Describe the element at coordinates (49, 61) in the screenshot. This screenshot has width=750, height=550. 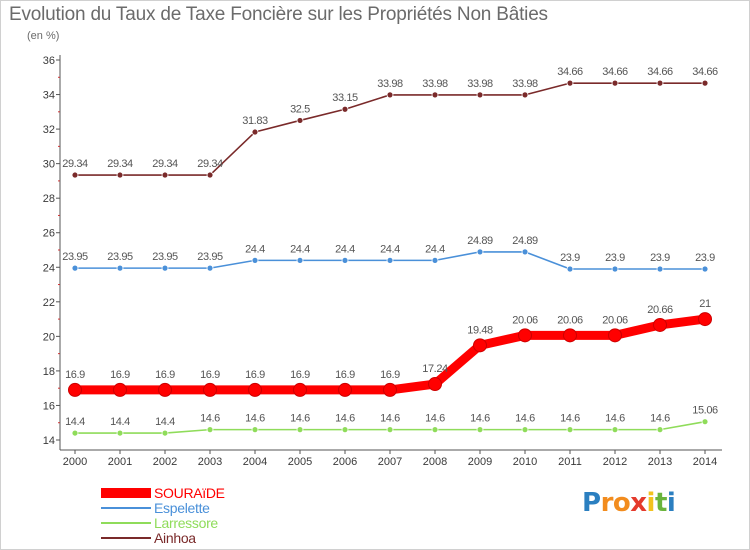
I see `y-tick-label: 36` at that location.